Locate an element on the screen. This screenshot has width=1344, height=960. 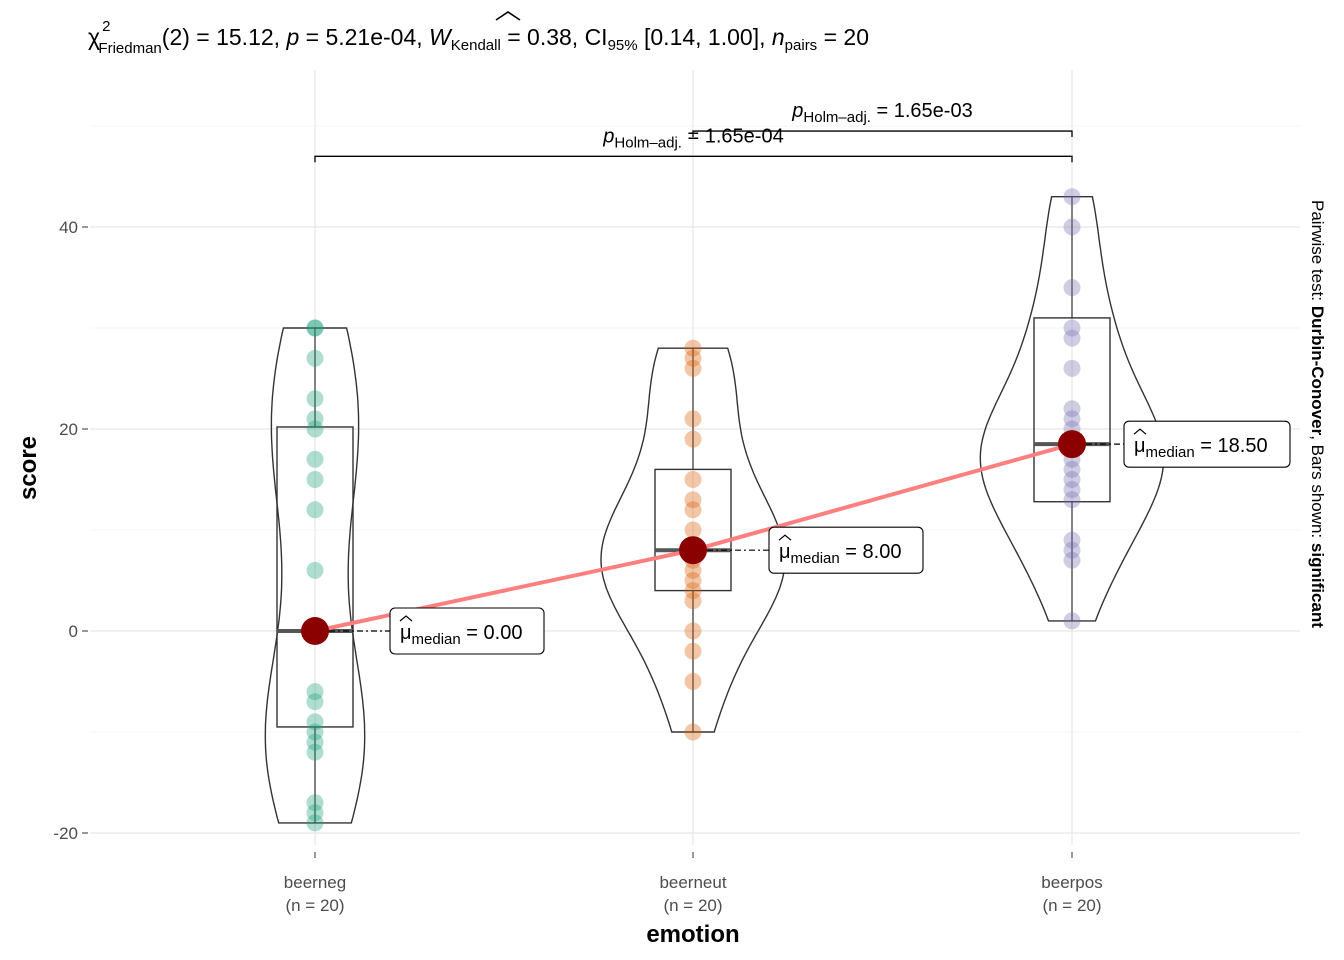
title-n-sub: pairs is located at coordinates (801, 45).